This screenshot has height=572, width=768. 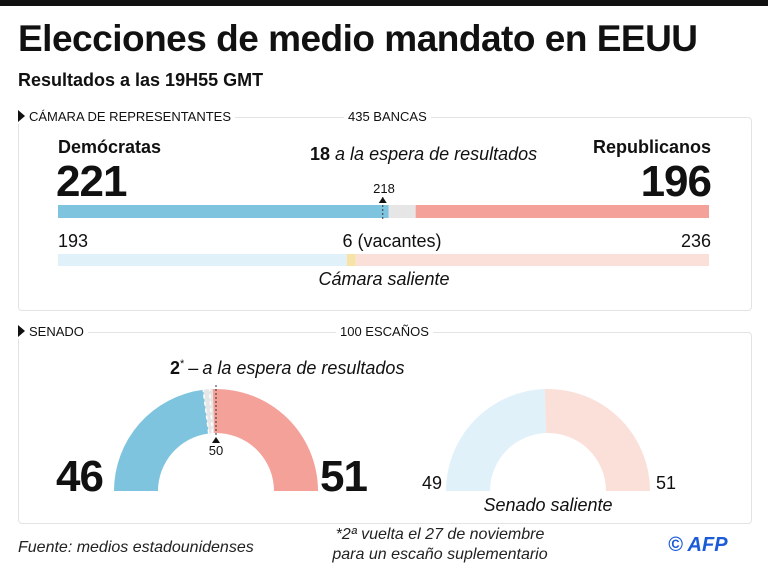 What do you see at coordinates (392, 241) in the screenshot?
I see `house-vacant-label: 6 (vacantes)` at bounding box center [392, 241].